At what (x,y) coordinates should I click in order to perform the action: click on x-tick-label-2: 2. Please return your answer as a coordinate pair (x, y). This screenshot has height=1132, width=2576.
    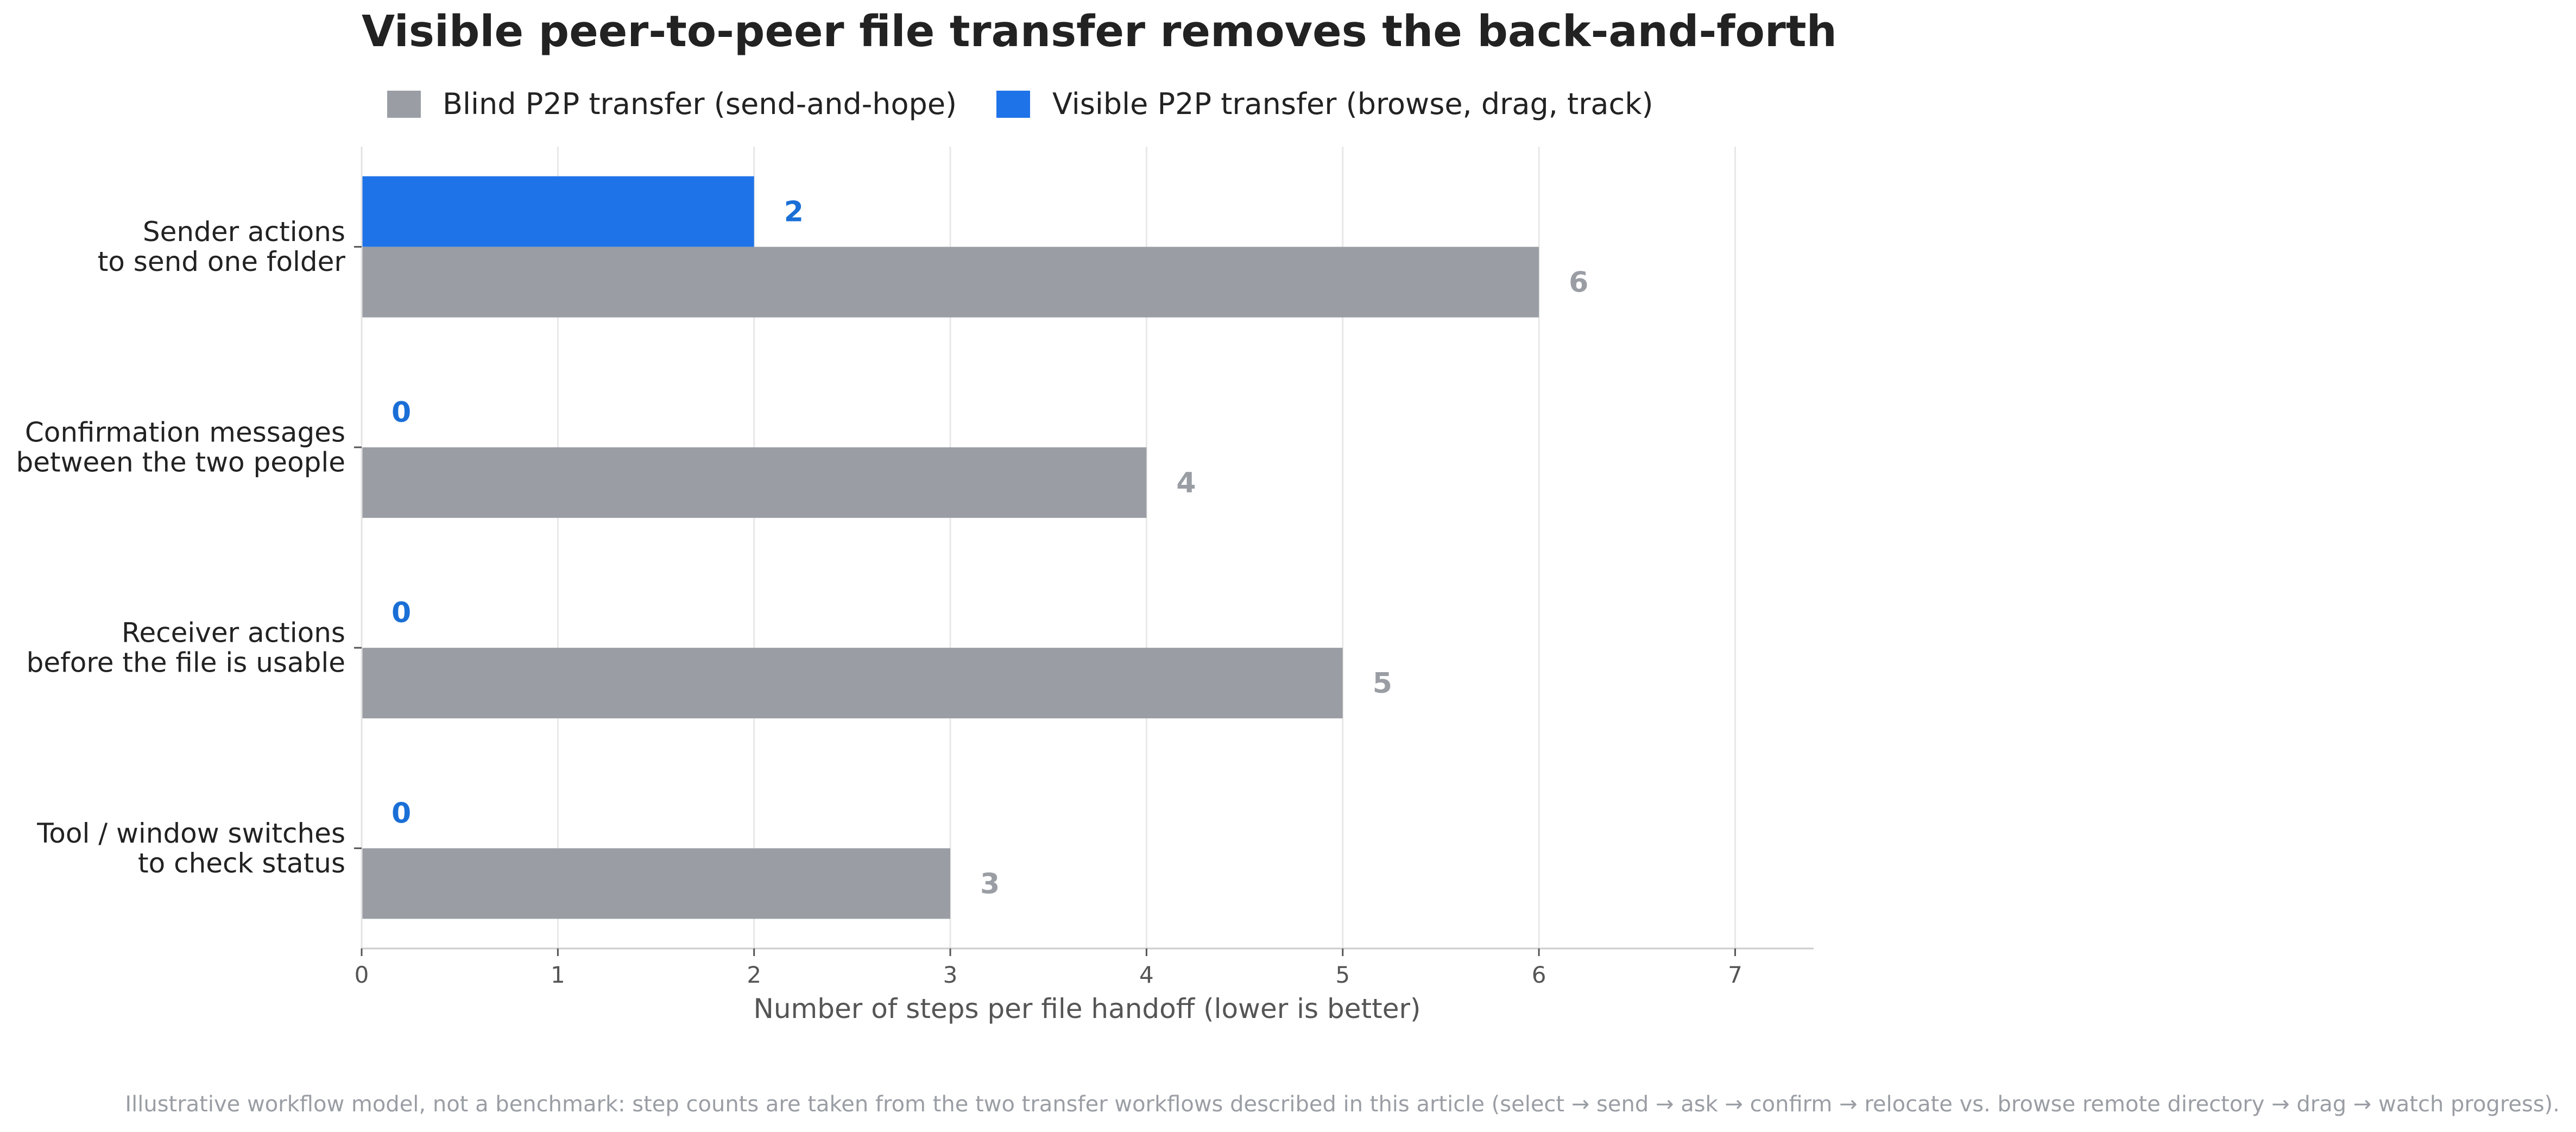
    Looking at the image, I should click on (754, 975).